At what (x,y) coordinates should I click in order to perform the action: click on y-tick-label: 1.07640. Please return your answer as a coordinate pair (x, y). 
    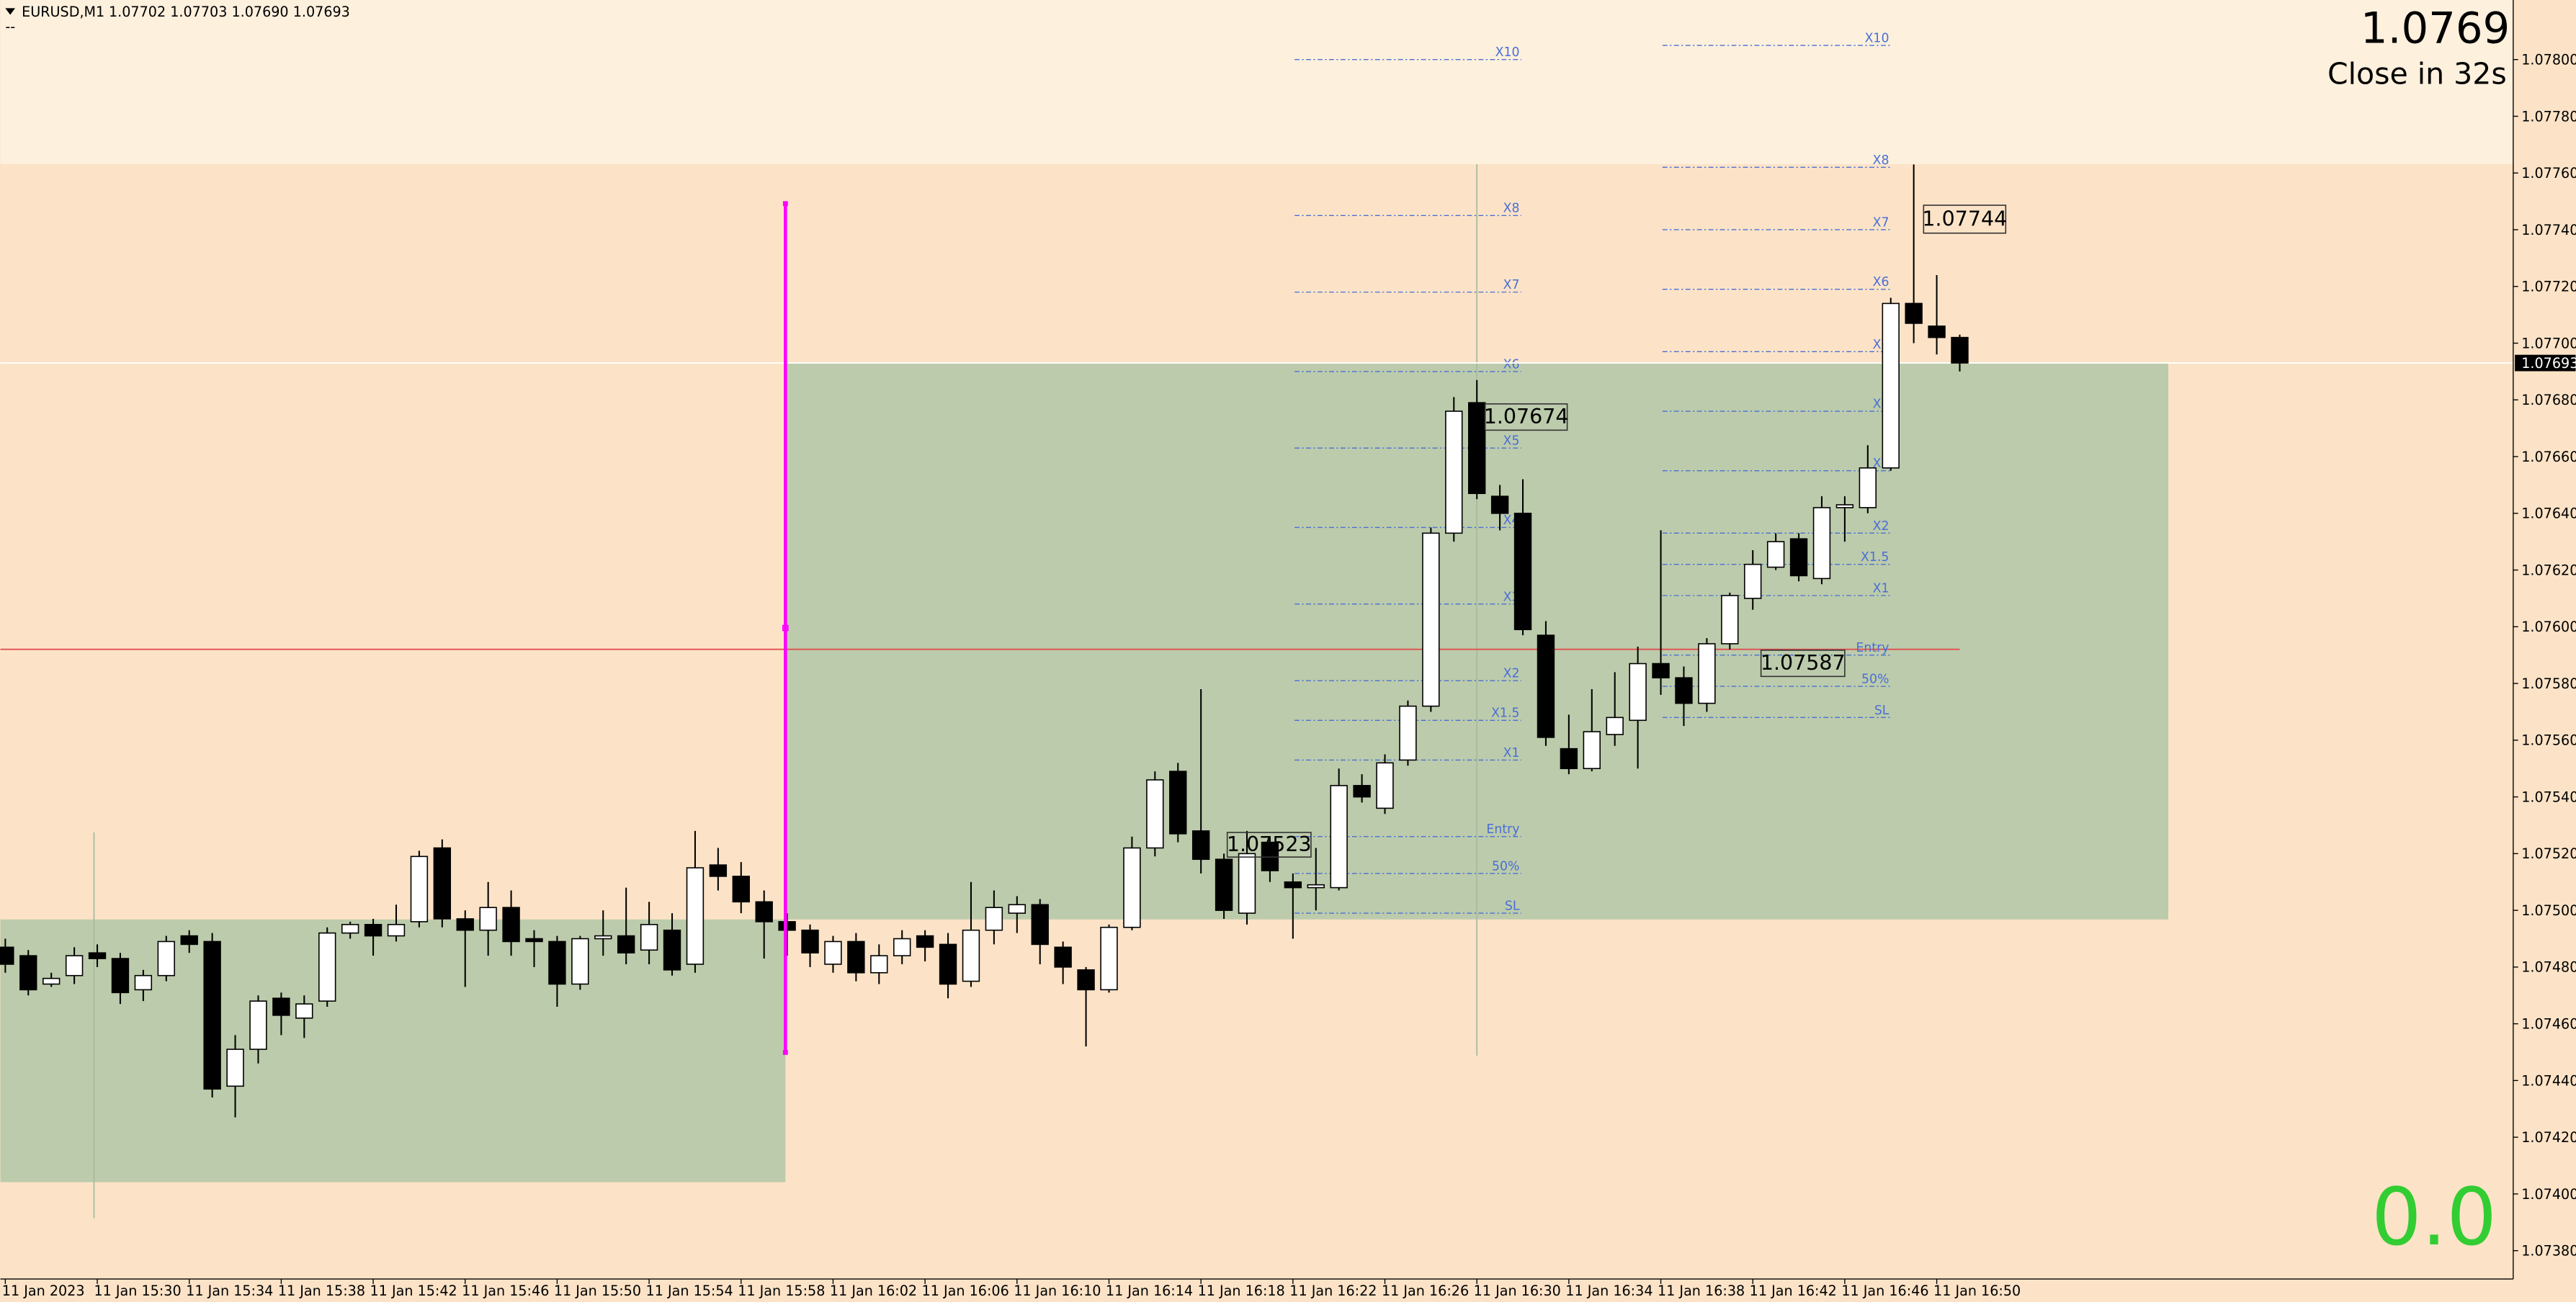
    Looking at the image, I should click on (2548, 514).